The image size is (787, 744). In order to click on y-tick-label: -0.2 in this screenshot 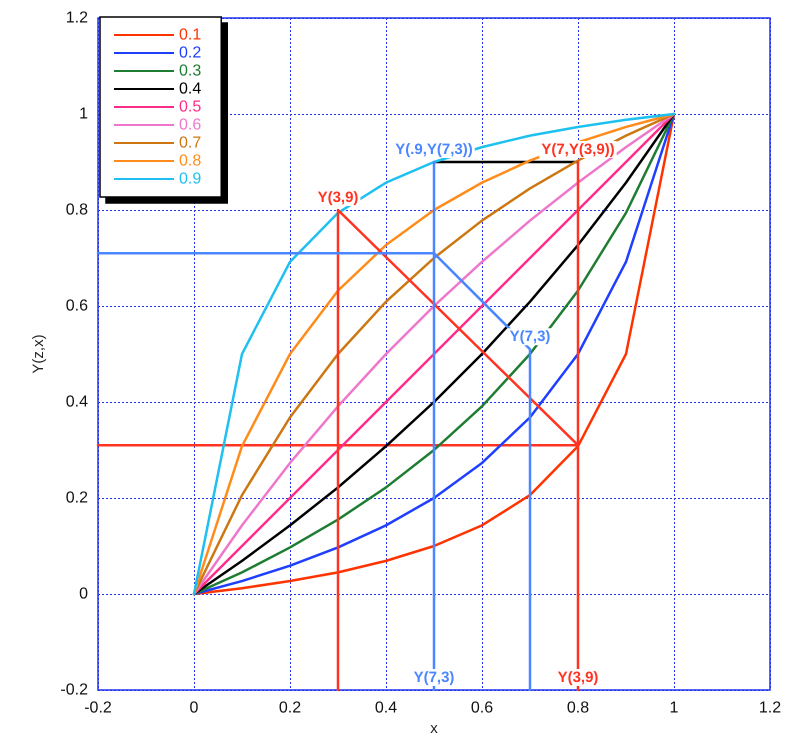, I will do `click(74, 690)`.